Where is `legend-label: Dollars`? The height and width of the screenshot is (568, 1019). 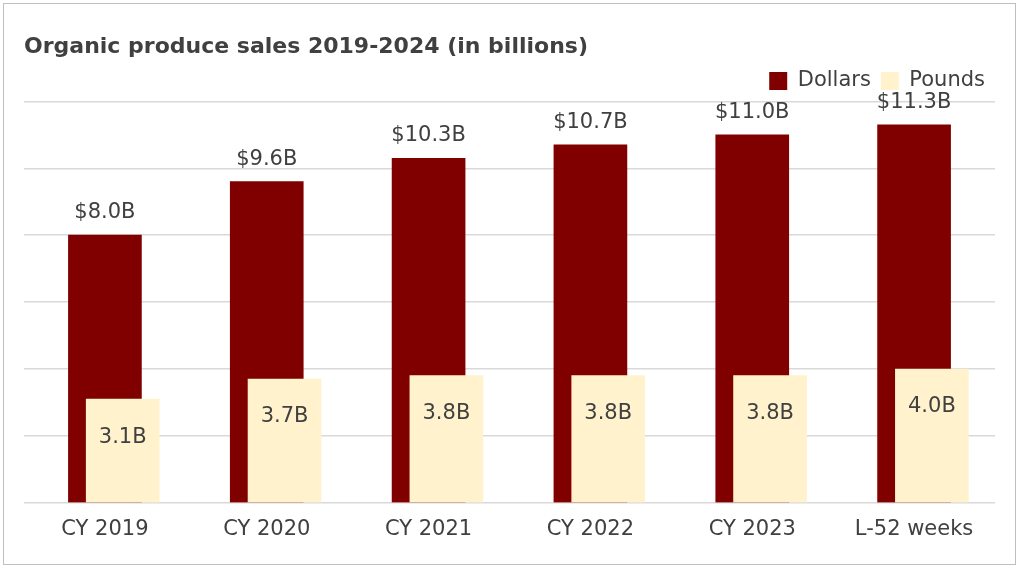 legend-label: Dollars is located at coordinates (834, 79).